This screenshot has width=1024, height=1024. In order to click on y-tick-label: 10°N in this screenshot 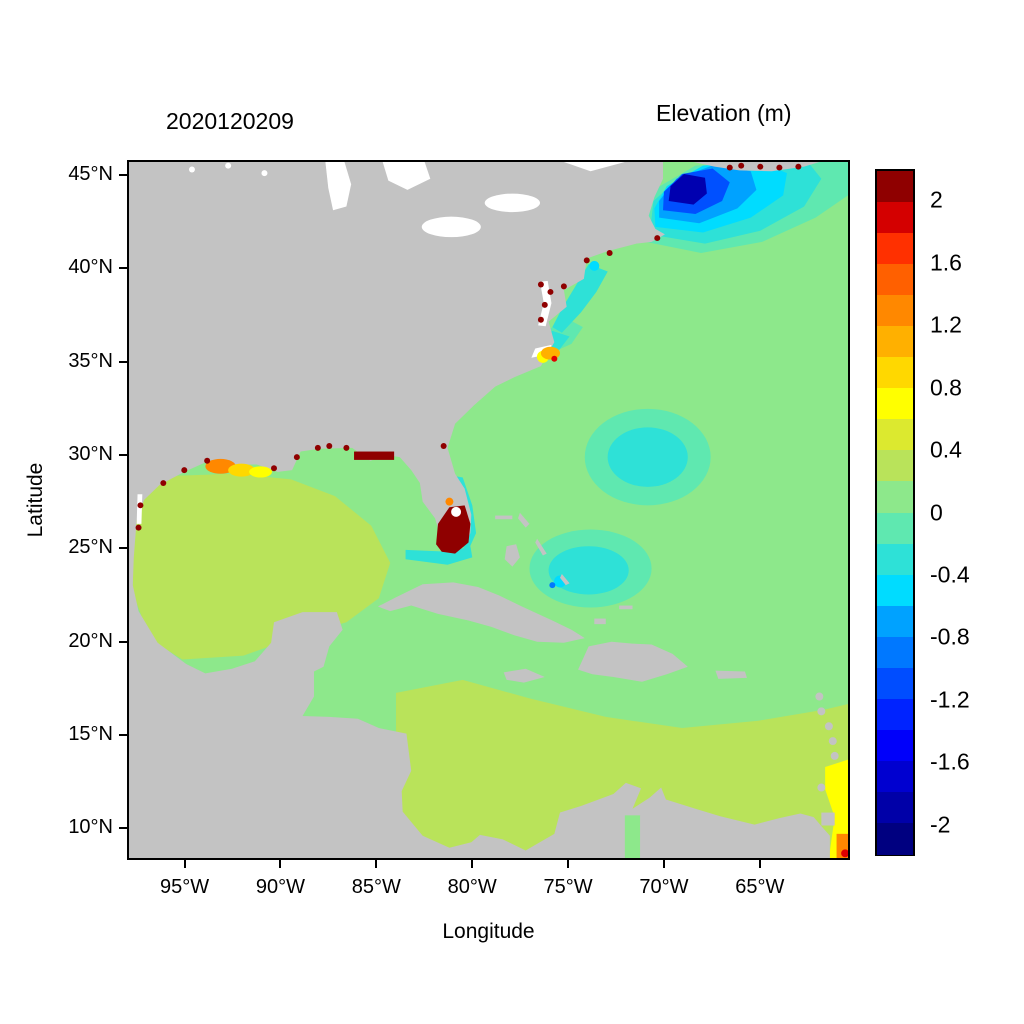, I will do `click(90, 827)`.